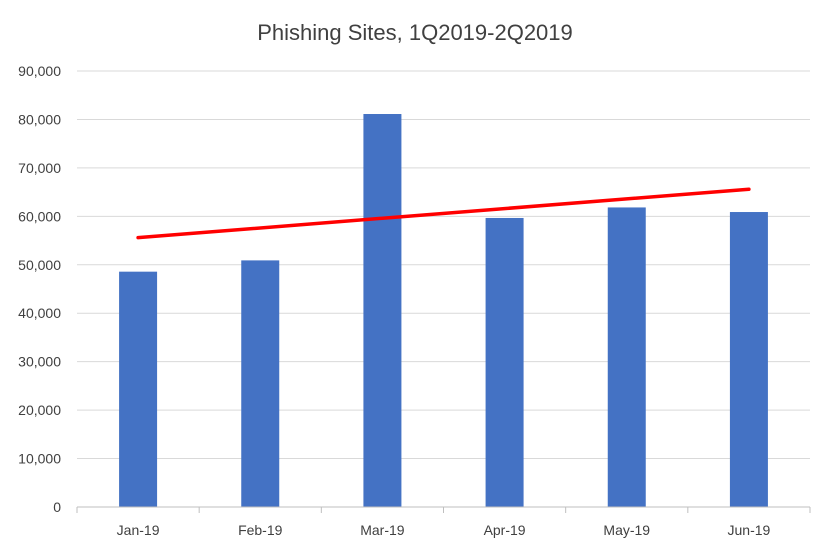 The width and height of the screenshot is (830, 551). Describe the element at coordinates (626, 530) in the screenshot. I see `x-tick-label: May-19` at that location.